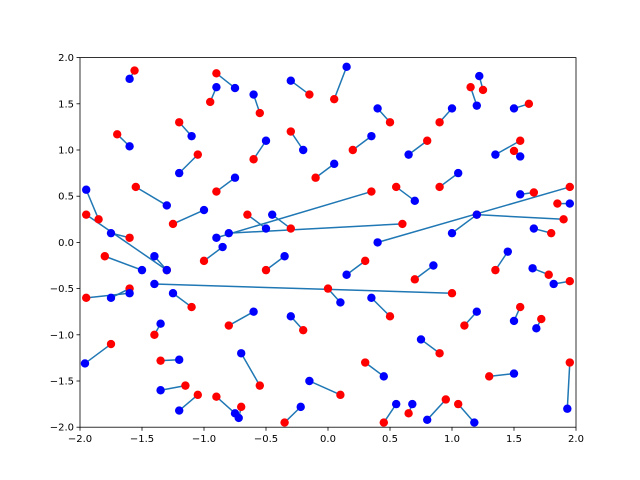  I want to click on y-tick-label: 0.5, so click(66, 197).